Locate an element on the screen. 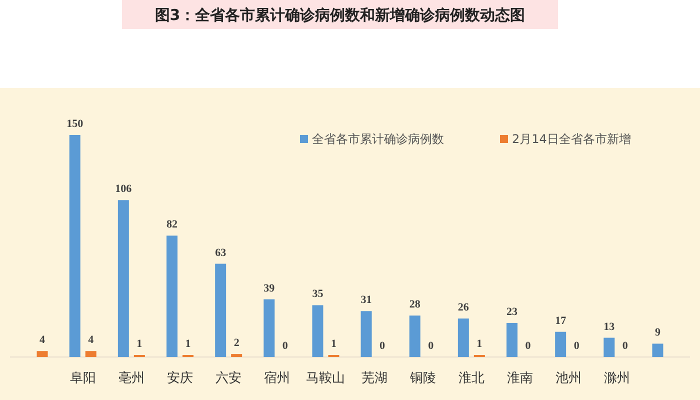 The width and height of the screenshot is (700, 400). data-label: 31 is located at coordinates (366, 300).